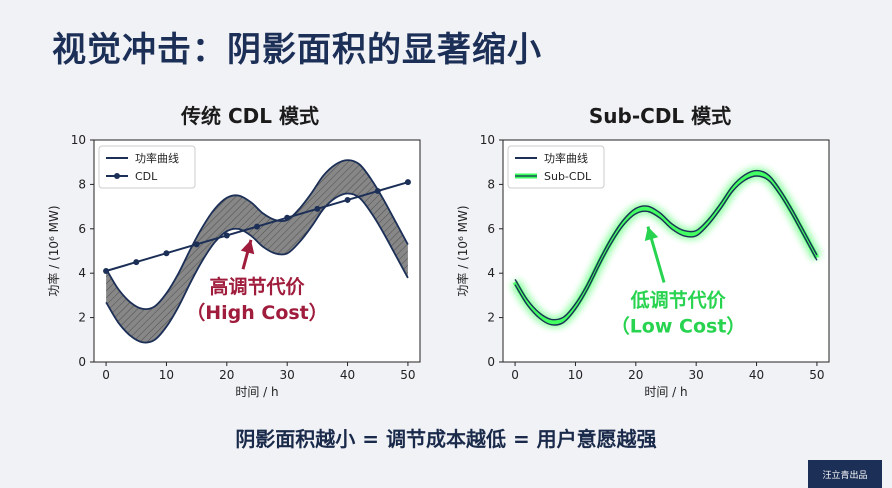  I want to click on bottom-caption: 阴影面积越小 = 调节成本越低 = 用户意愿越强, so click(446, 439).